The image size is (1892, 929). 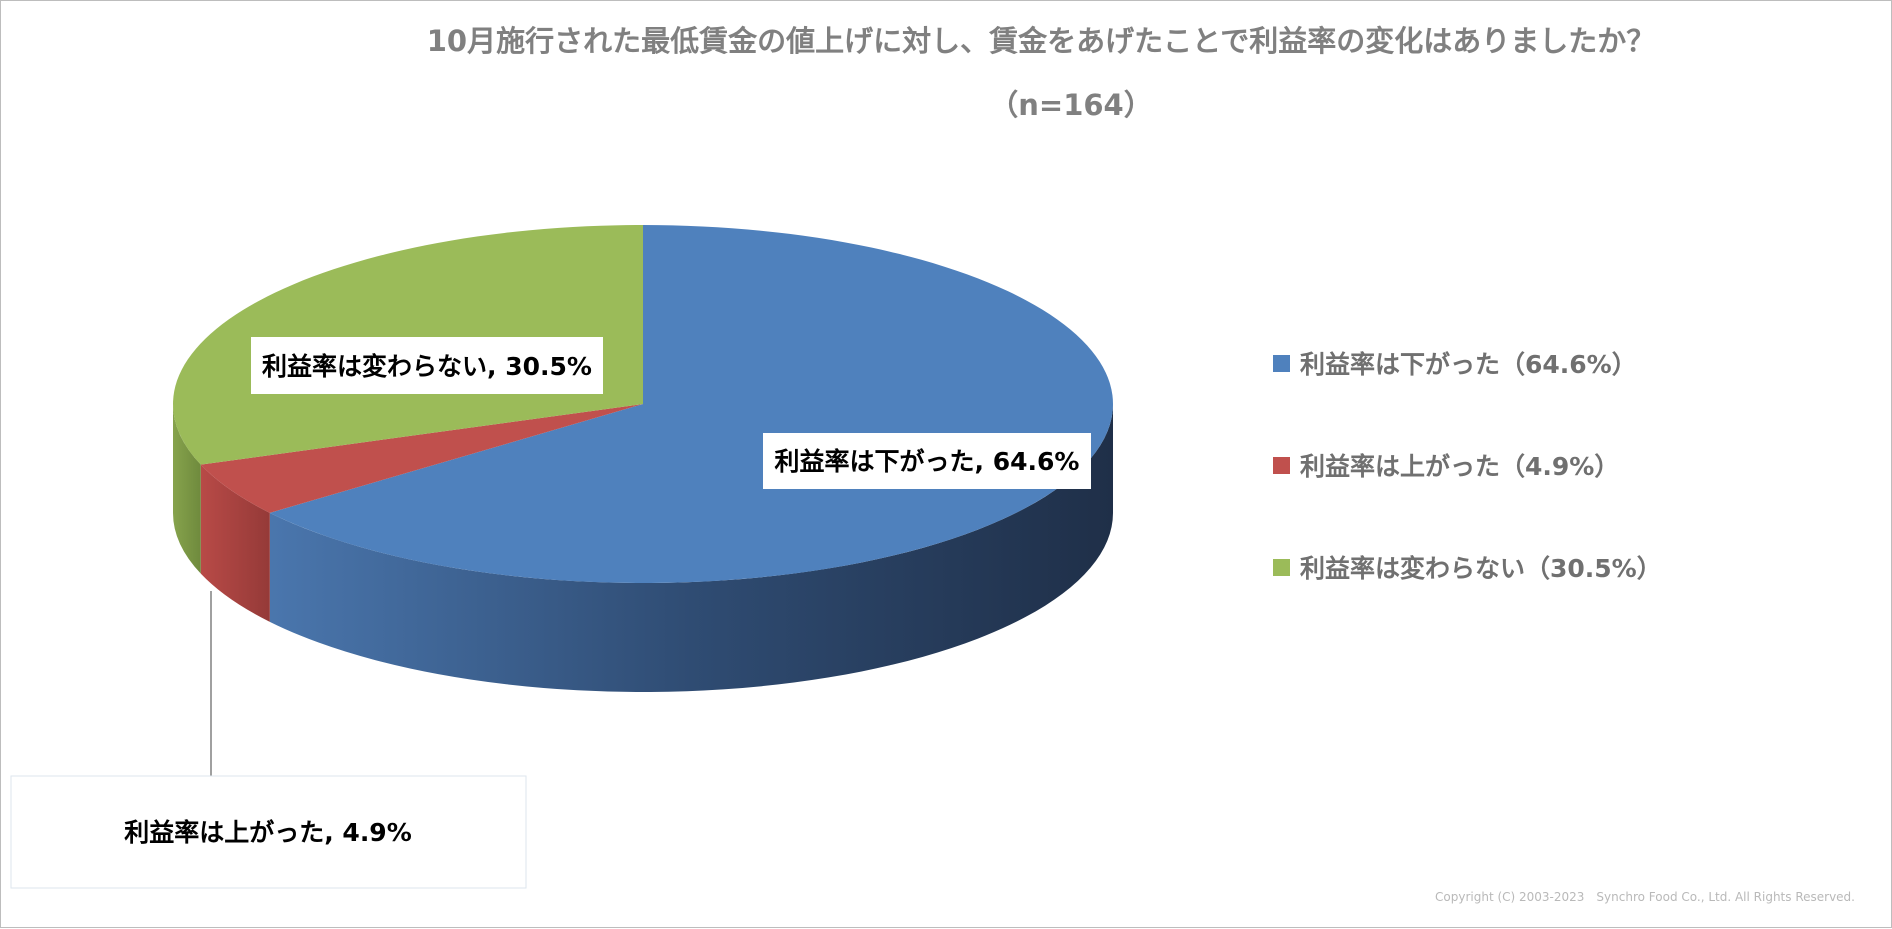 I want to click on legend-item-same: 利益率は変わらない（30.5%）, so click(x=1553, y=567).